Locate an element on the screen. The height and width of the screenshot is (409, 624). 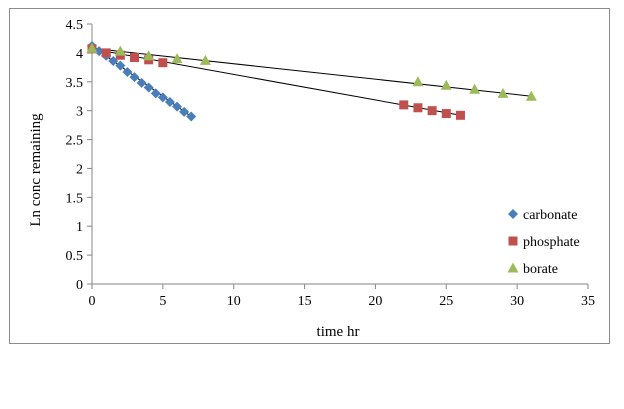
y-tick-label: 3.5 is located at coordinates (75, 83).